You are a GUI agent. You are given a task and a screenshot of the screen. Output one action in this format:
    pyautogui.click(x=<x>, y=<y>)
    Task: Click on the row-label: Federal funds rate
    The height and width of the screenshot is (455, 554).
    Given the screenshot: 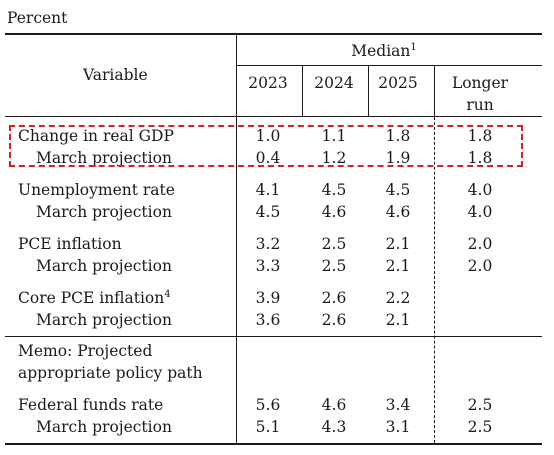 What is the action you would take?
    pyautogui.click(x=91, y=405)
    